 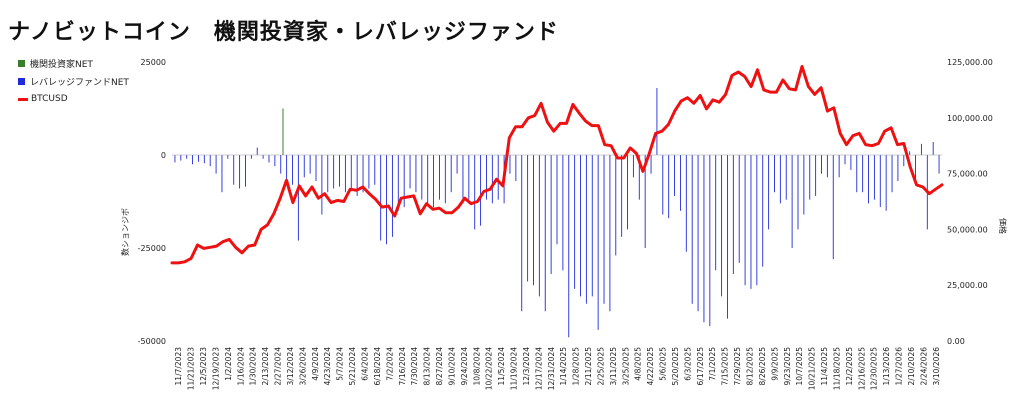 I want to click on x-tick-label: 7/16/2024, so click(x=402, y=366).